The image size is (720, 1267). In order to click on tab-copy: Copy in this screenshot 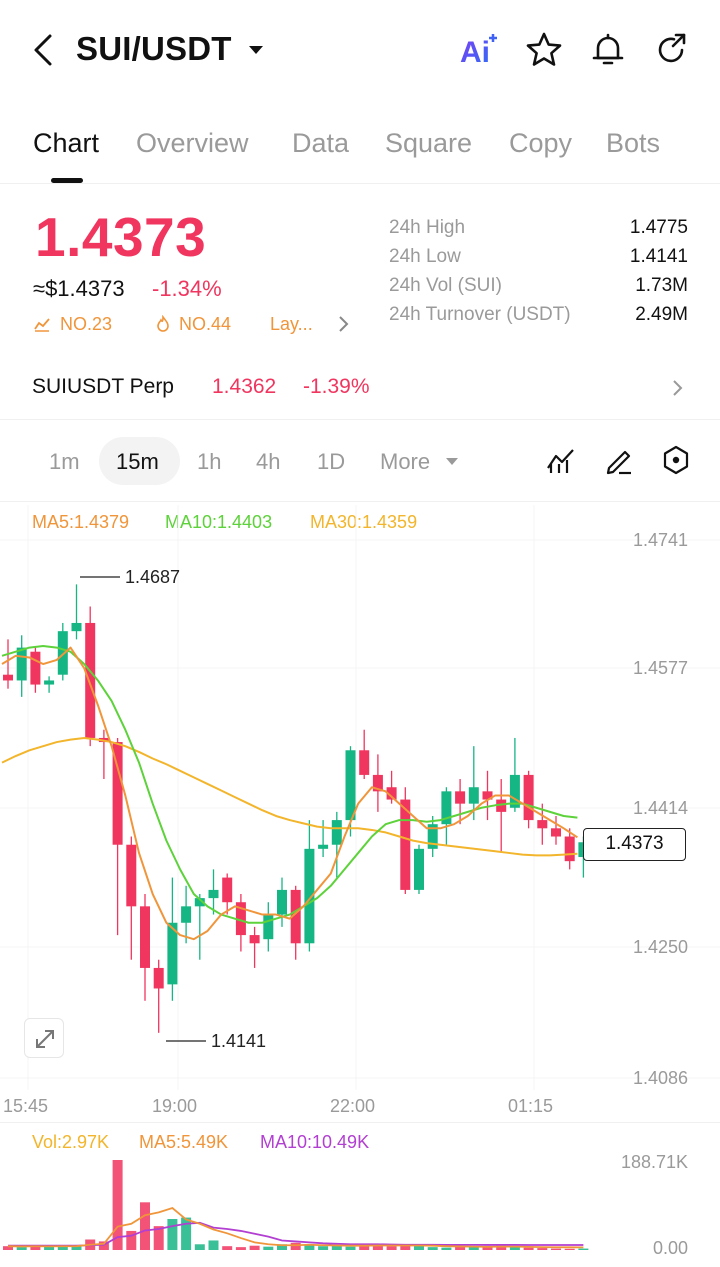, I will do `click(541, 143)`.